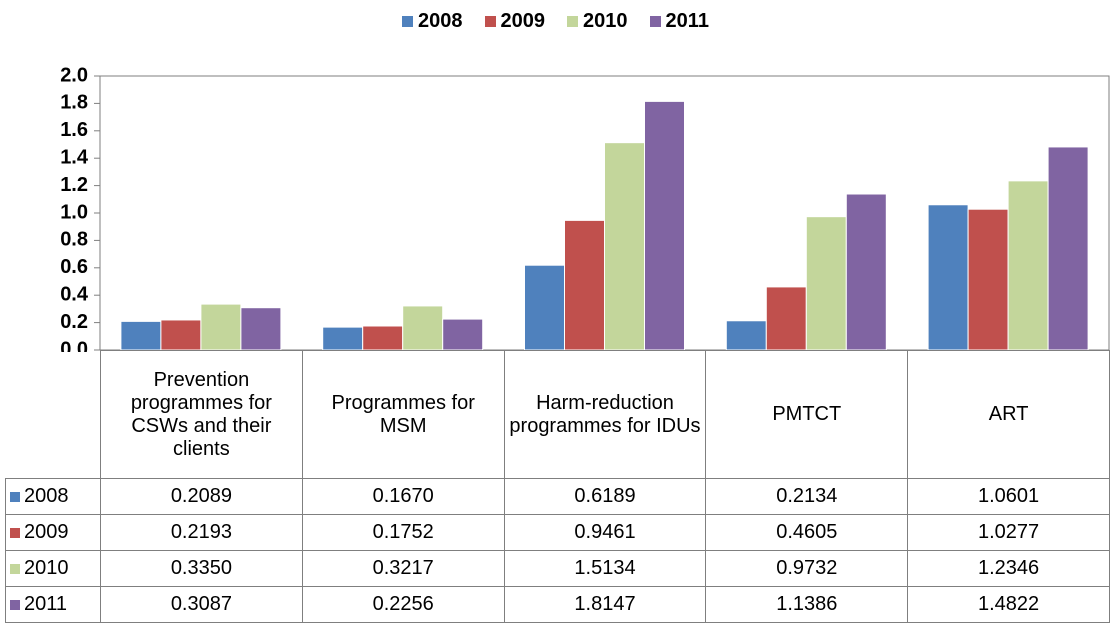  I want to click on series-row: 2011 0.3087 0.2256 1.8147 1.1386 1.4822, so click(557, 604).